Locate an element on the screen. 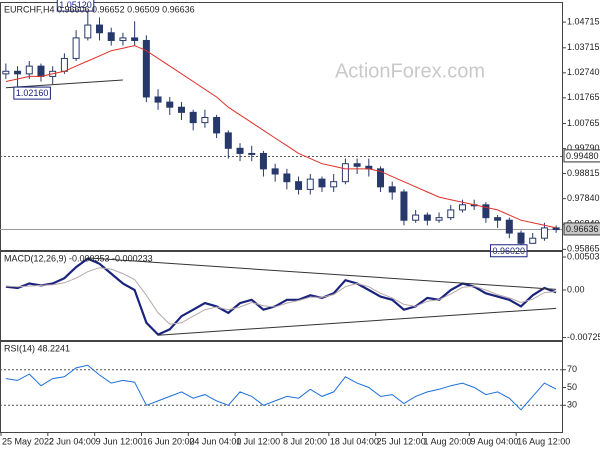  x-tick-label: 16 Jun 20:00 is located at coordinates (169, 441).